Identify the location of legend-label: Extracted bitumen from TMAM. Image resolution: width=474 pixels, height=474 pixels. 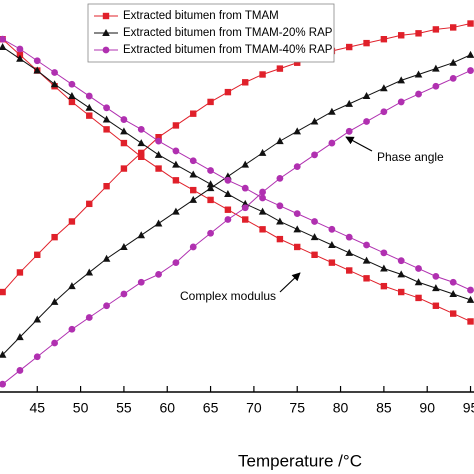
(201, 16).